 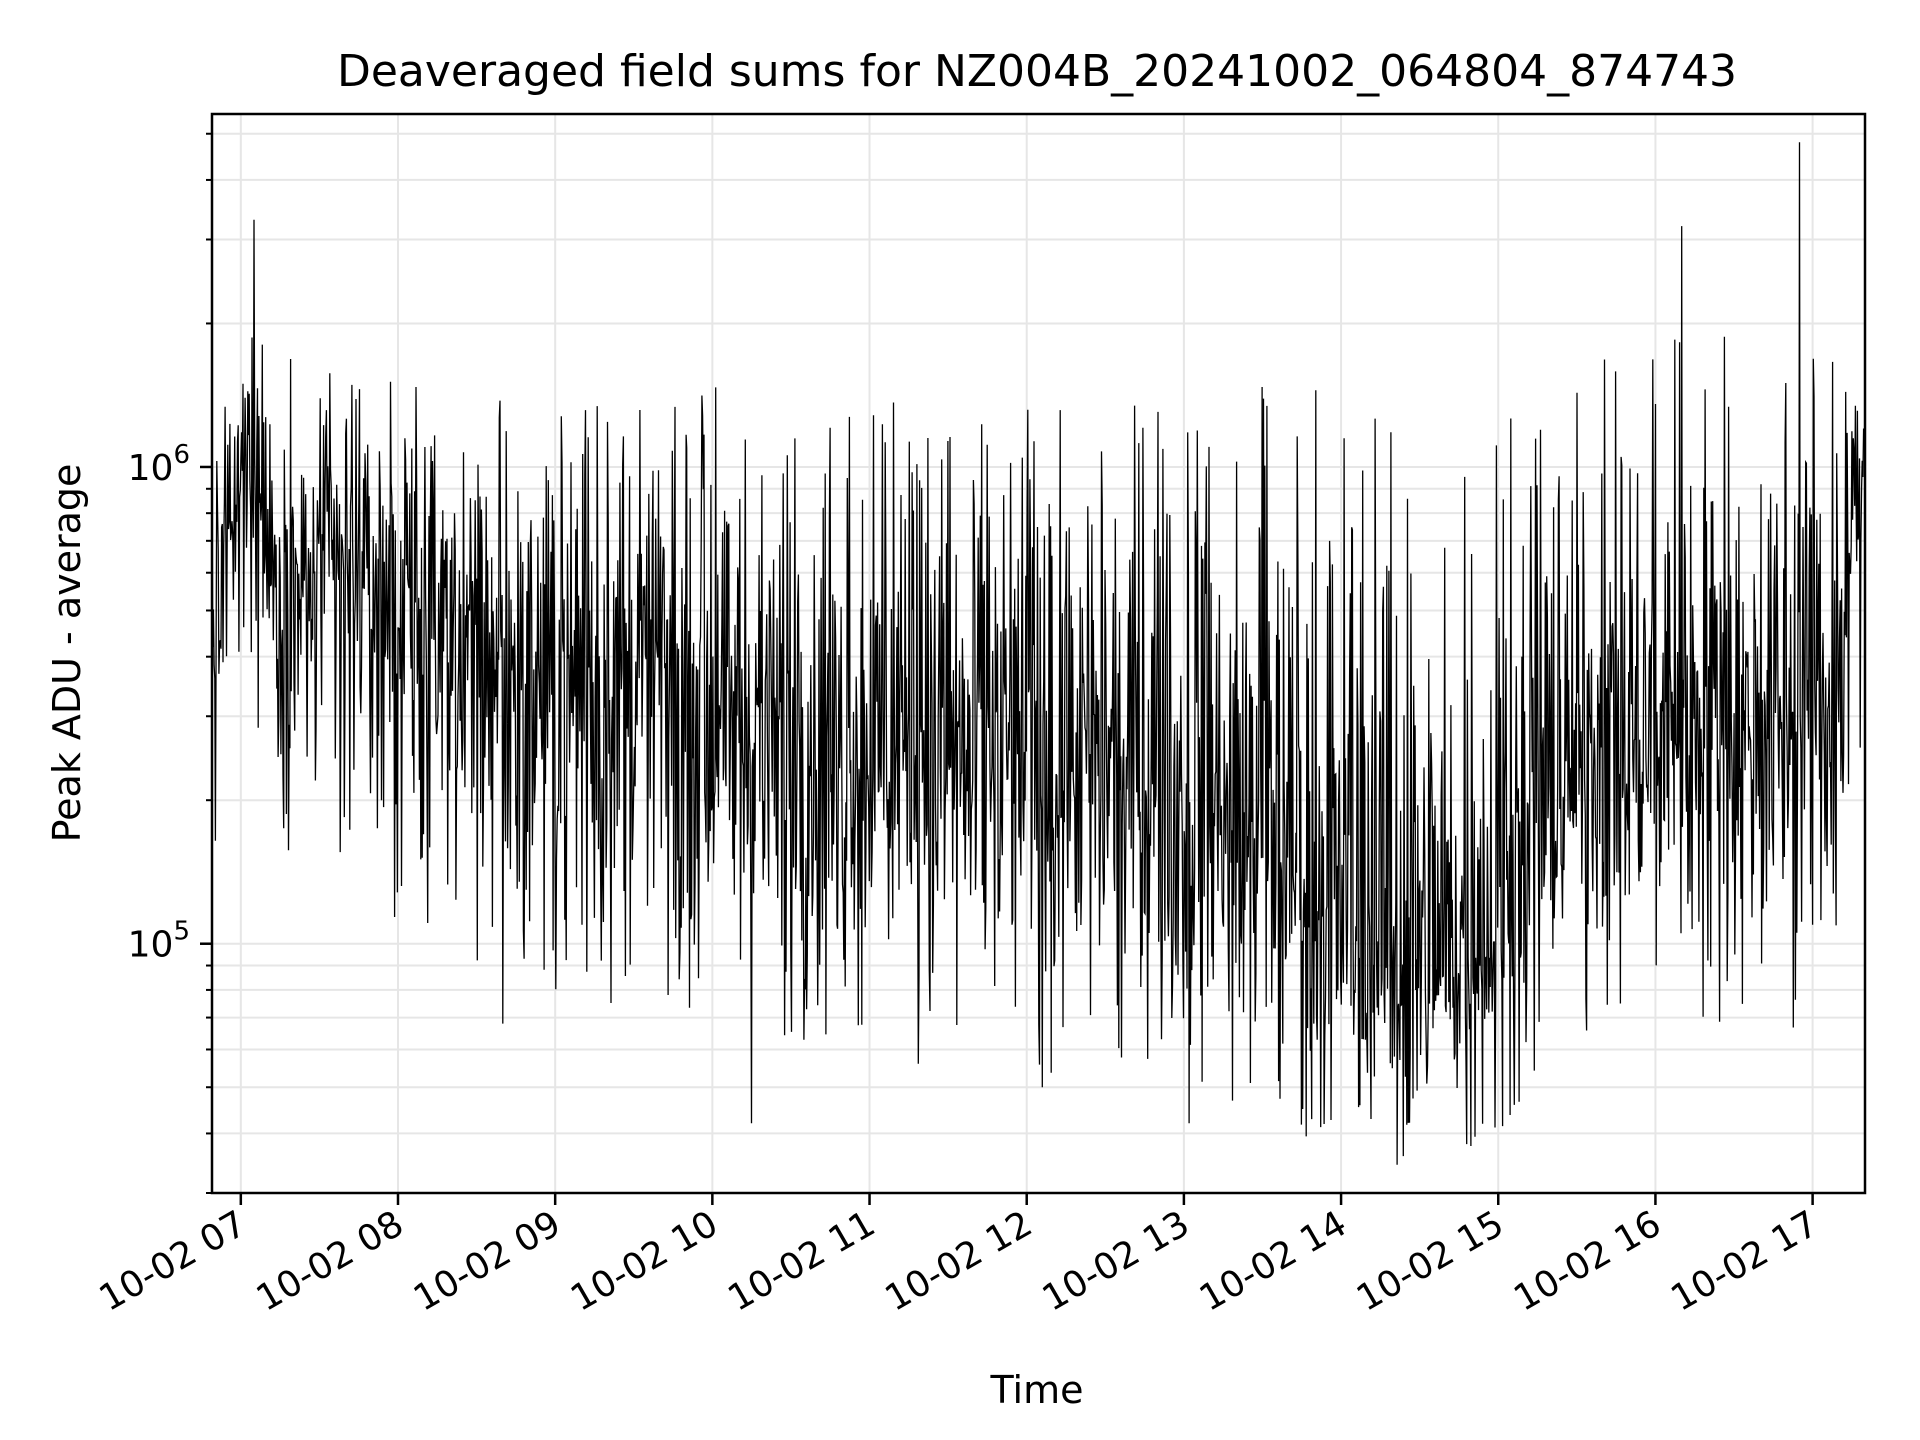 I want to click on x-axis-label: Time, so click(x=1037, y=1390).